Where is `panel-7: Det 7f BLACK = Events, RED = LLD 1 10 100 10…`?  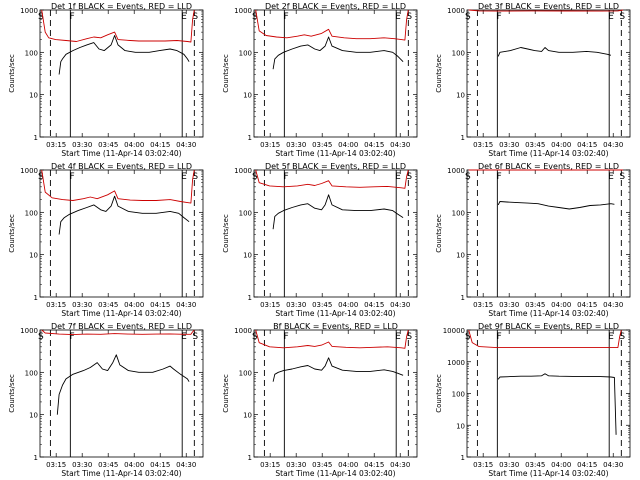
panel-7: Det 7f BLACK = Events, RED = LLD 1 10 100 10… is located at coordinates (106, 400).